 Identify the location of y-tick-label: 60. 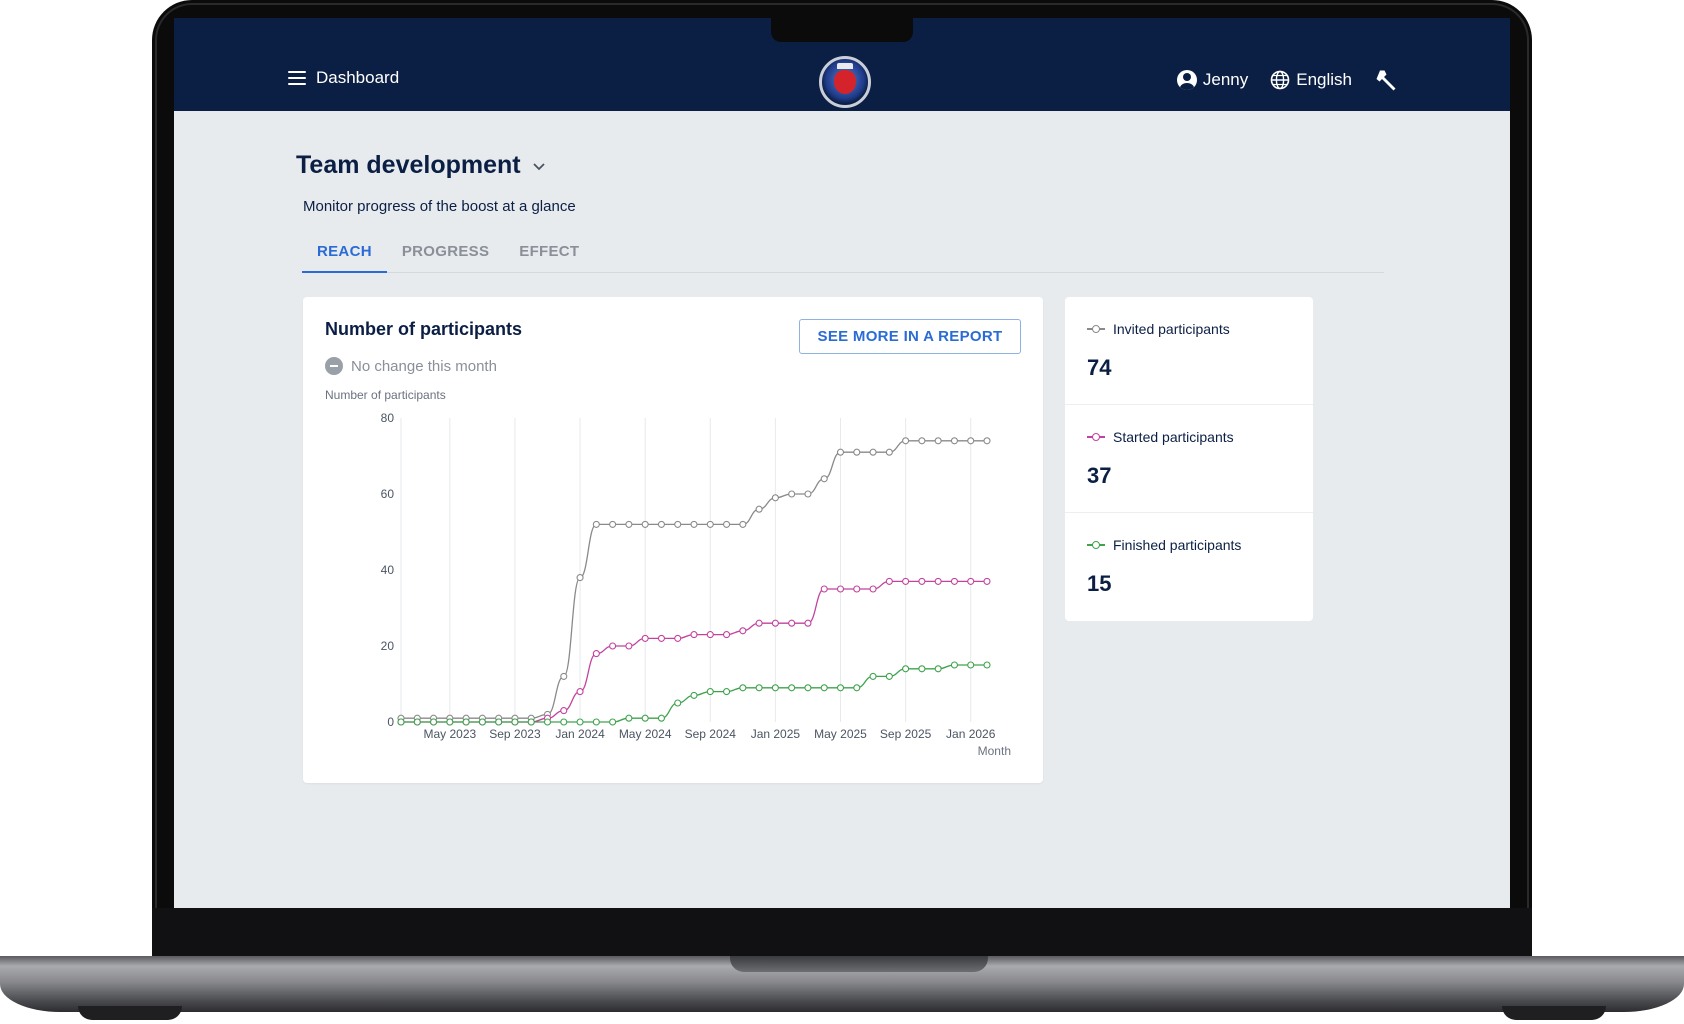
(388, 494).